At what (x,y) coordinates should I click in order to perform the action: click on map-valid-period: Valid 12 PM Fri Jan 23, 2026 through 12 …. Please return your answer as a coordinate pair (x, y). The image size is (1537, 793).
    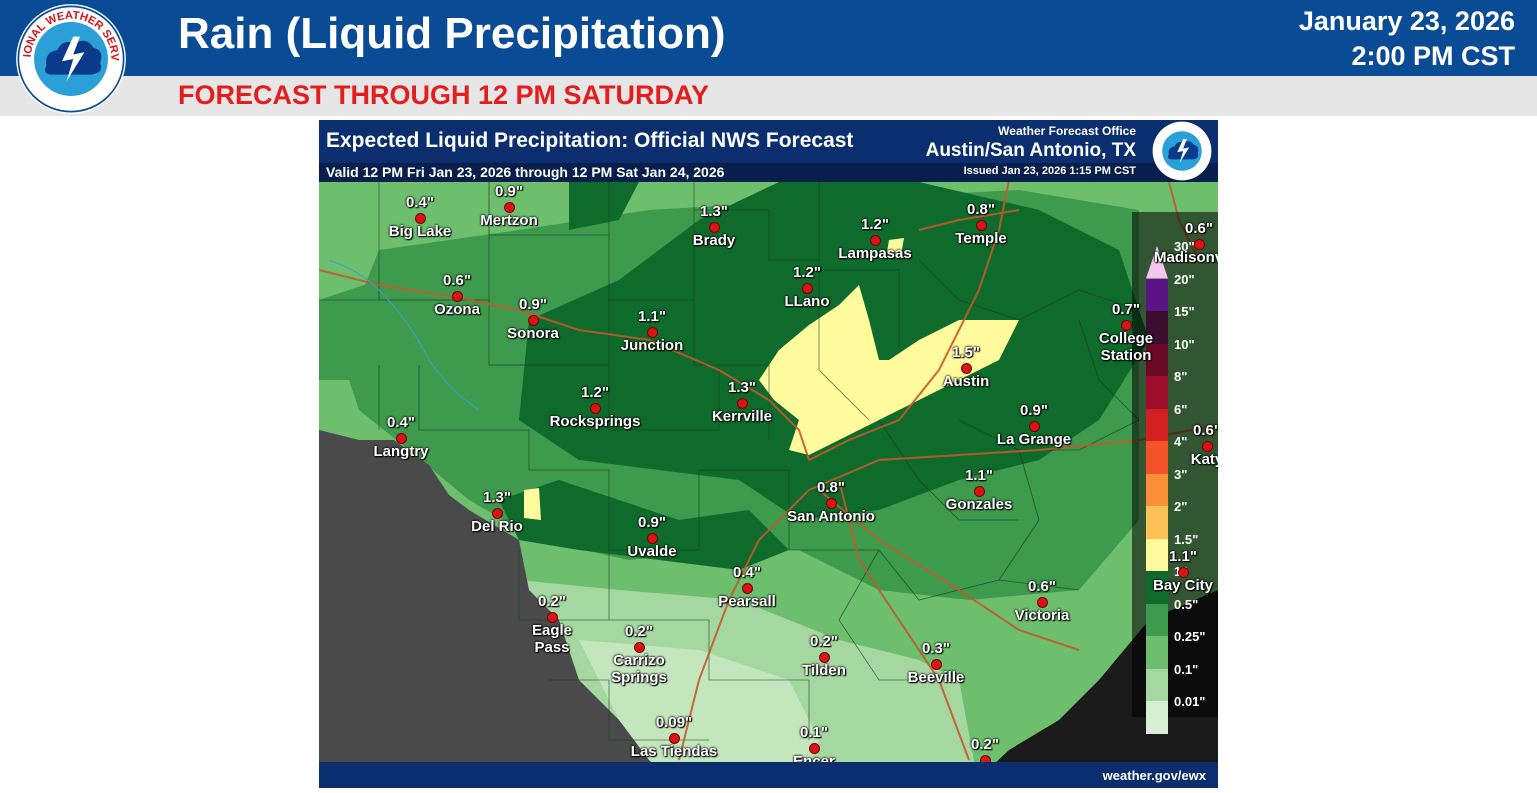
    Looking at the image, I should click on (525, 172).